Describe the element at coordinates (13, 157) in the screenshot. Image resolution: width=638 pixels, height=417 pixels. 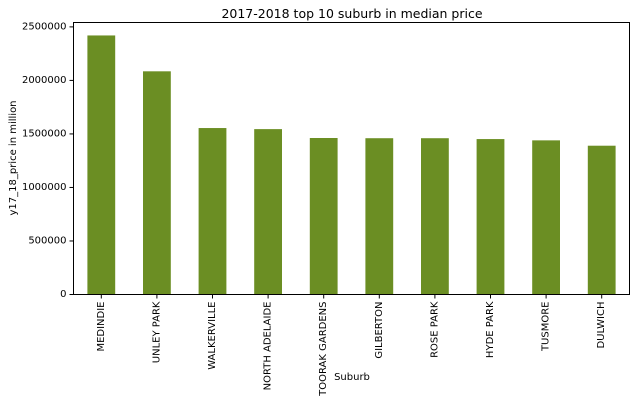
I see `y-axis-label: y17_18_price in million` at that location.